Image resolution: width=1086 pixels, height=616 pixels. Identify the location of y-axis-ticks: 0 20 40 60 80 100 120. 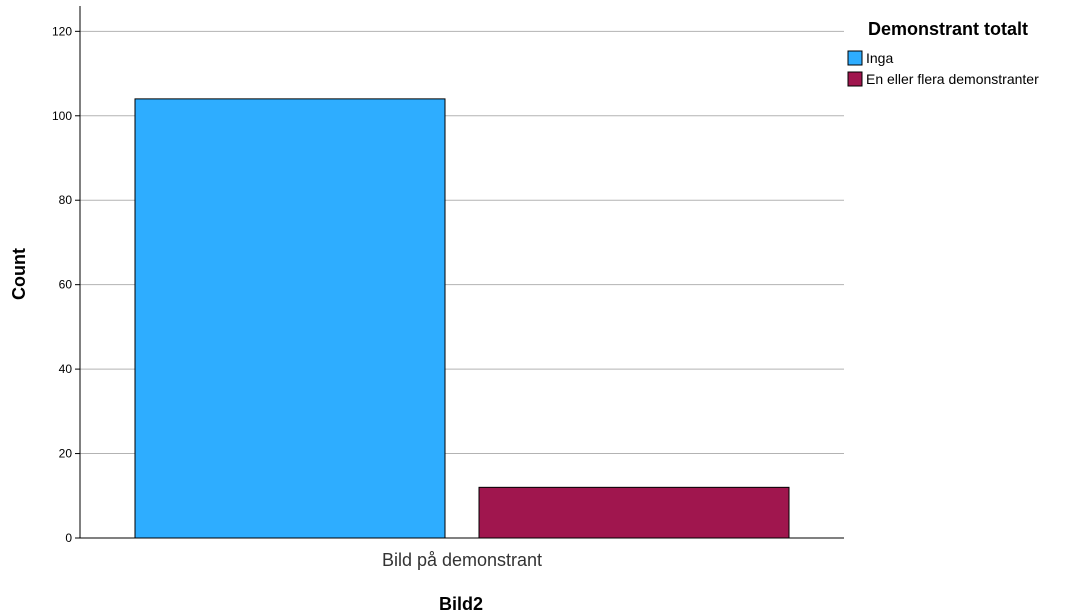
(66, 284).